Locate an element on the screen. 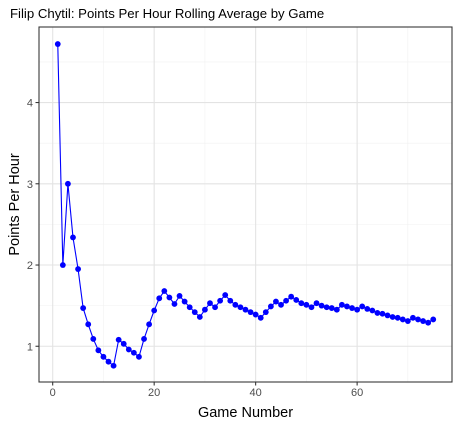 This screenshot has width=459, height=432. y-tick-label: 4 is located at coordinates (30, 104).